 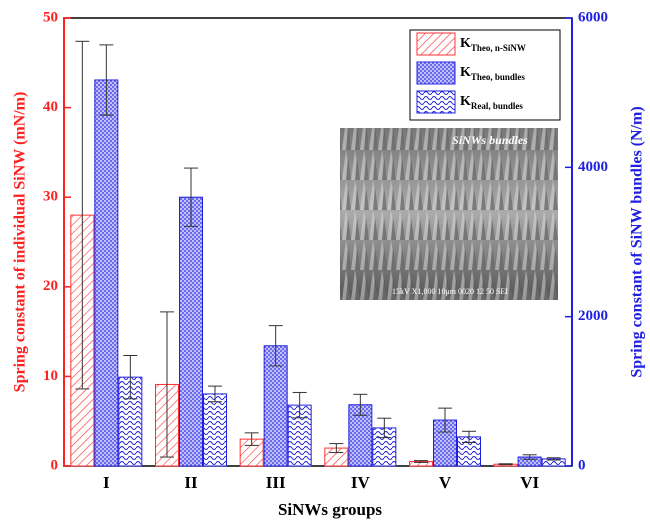 I want to click on x-tick-label: II, so click(x=191, y=482).